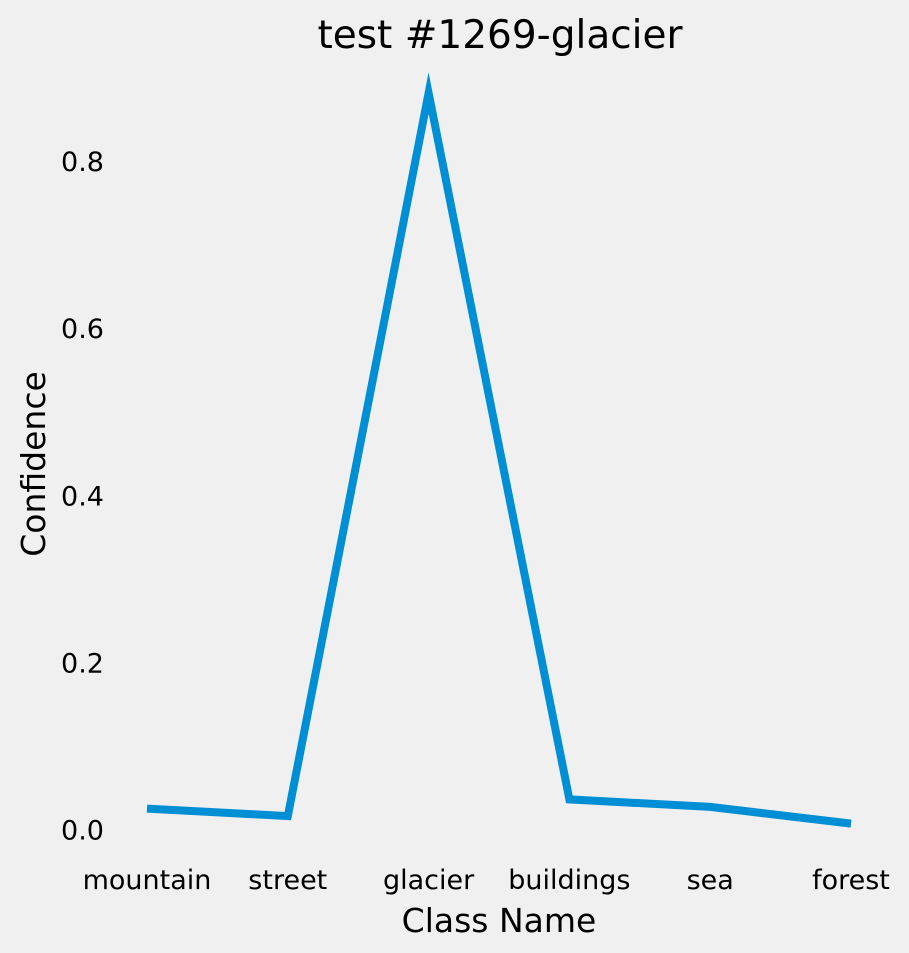  I want to click on x-tick-label: street, so click(287, 880).